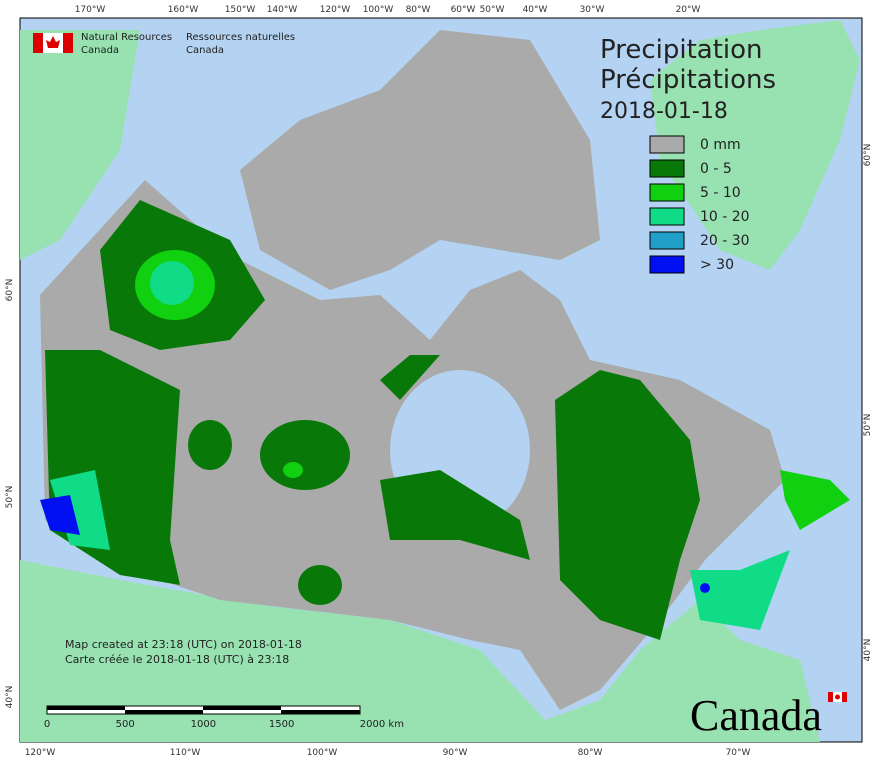  I want to click on scale-label: 1000, so click(203, 724).